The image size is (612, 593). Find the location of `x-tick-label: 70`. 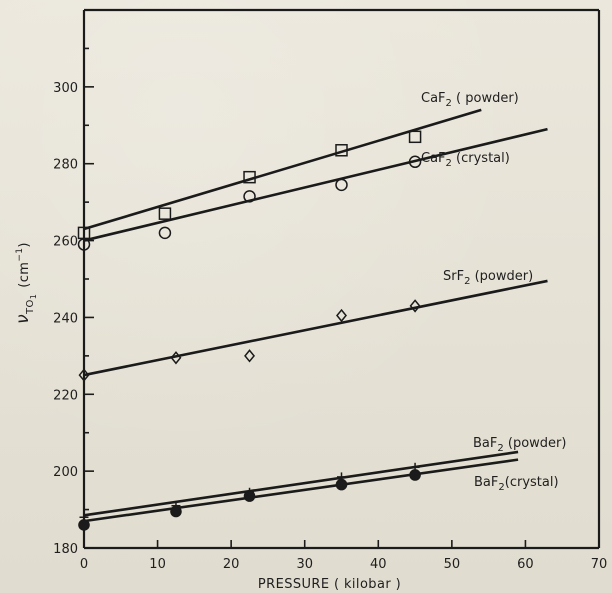

x-tick-label: 70 is located at coordinates (599, 564).